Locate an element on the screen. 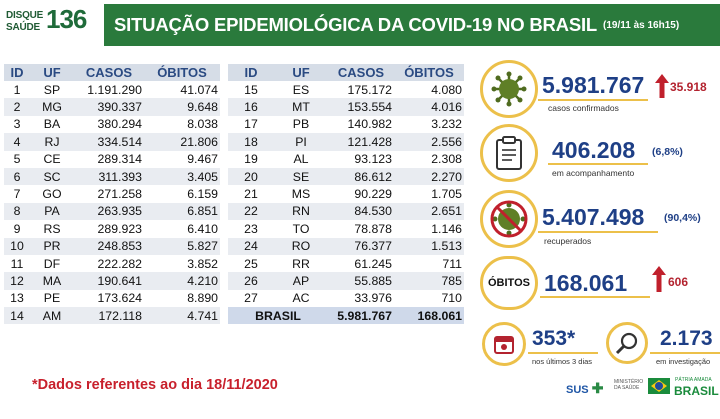 This screenshot has width=720, height=419. table-row: 17 PB 140.982 3.232 is located at coordinates (346, 124).